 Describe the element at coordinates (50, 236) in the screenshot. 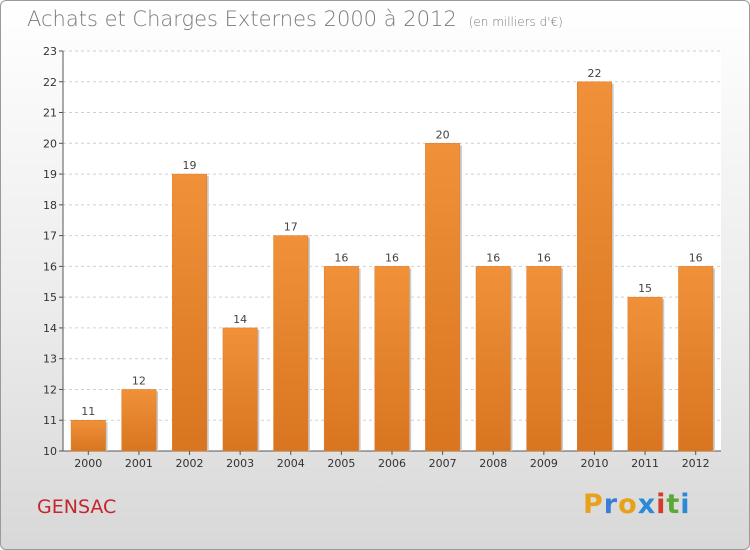

I see `y-tick-label: 17` at that location.